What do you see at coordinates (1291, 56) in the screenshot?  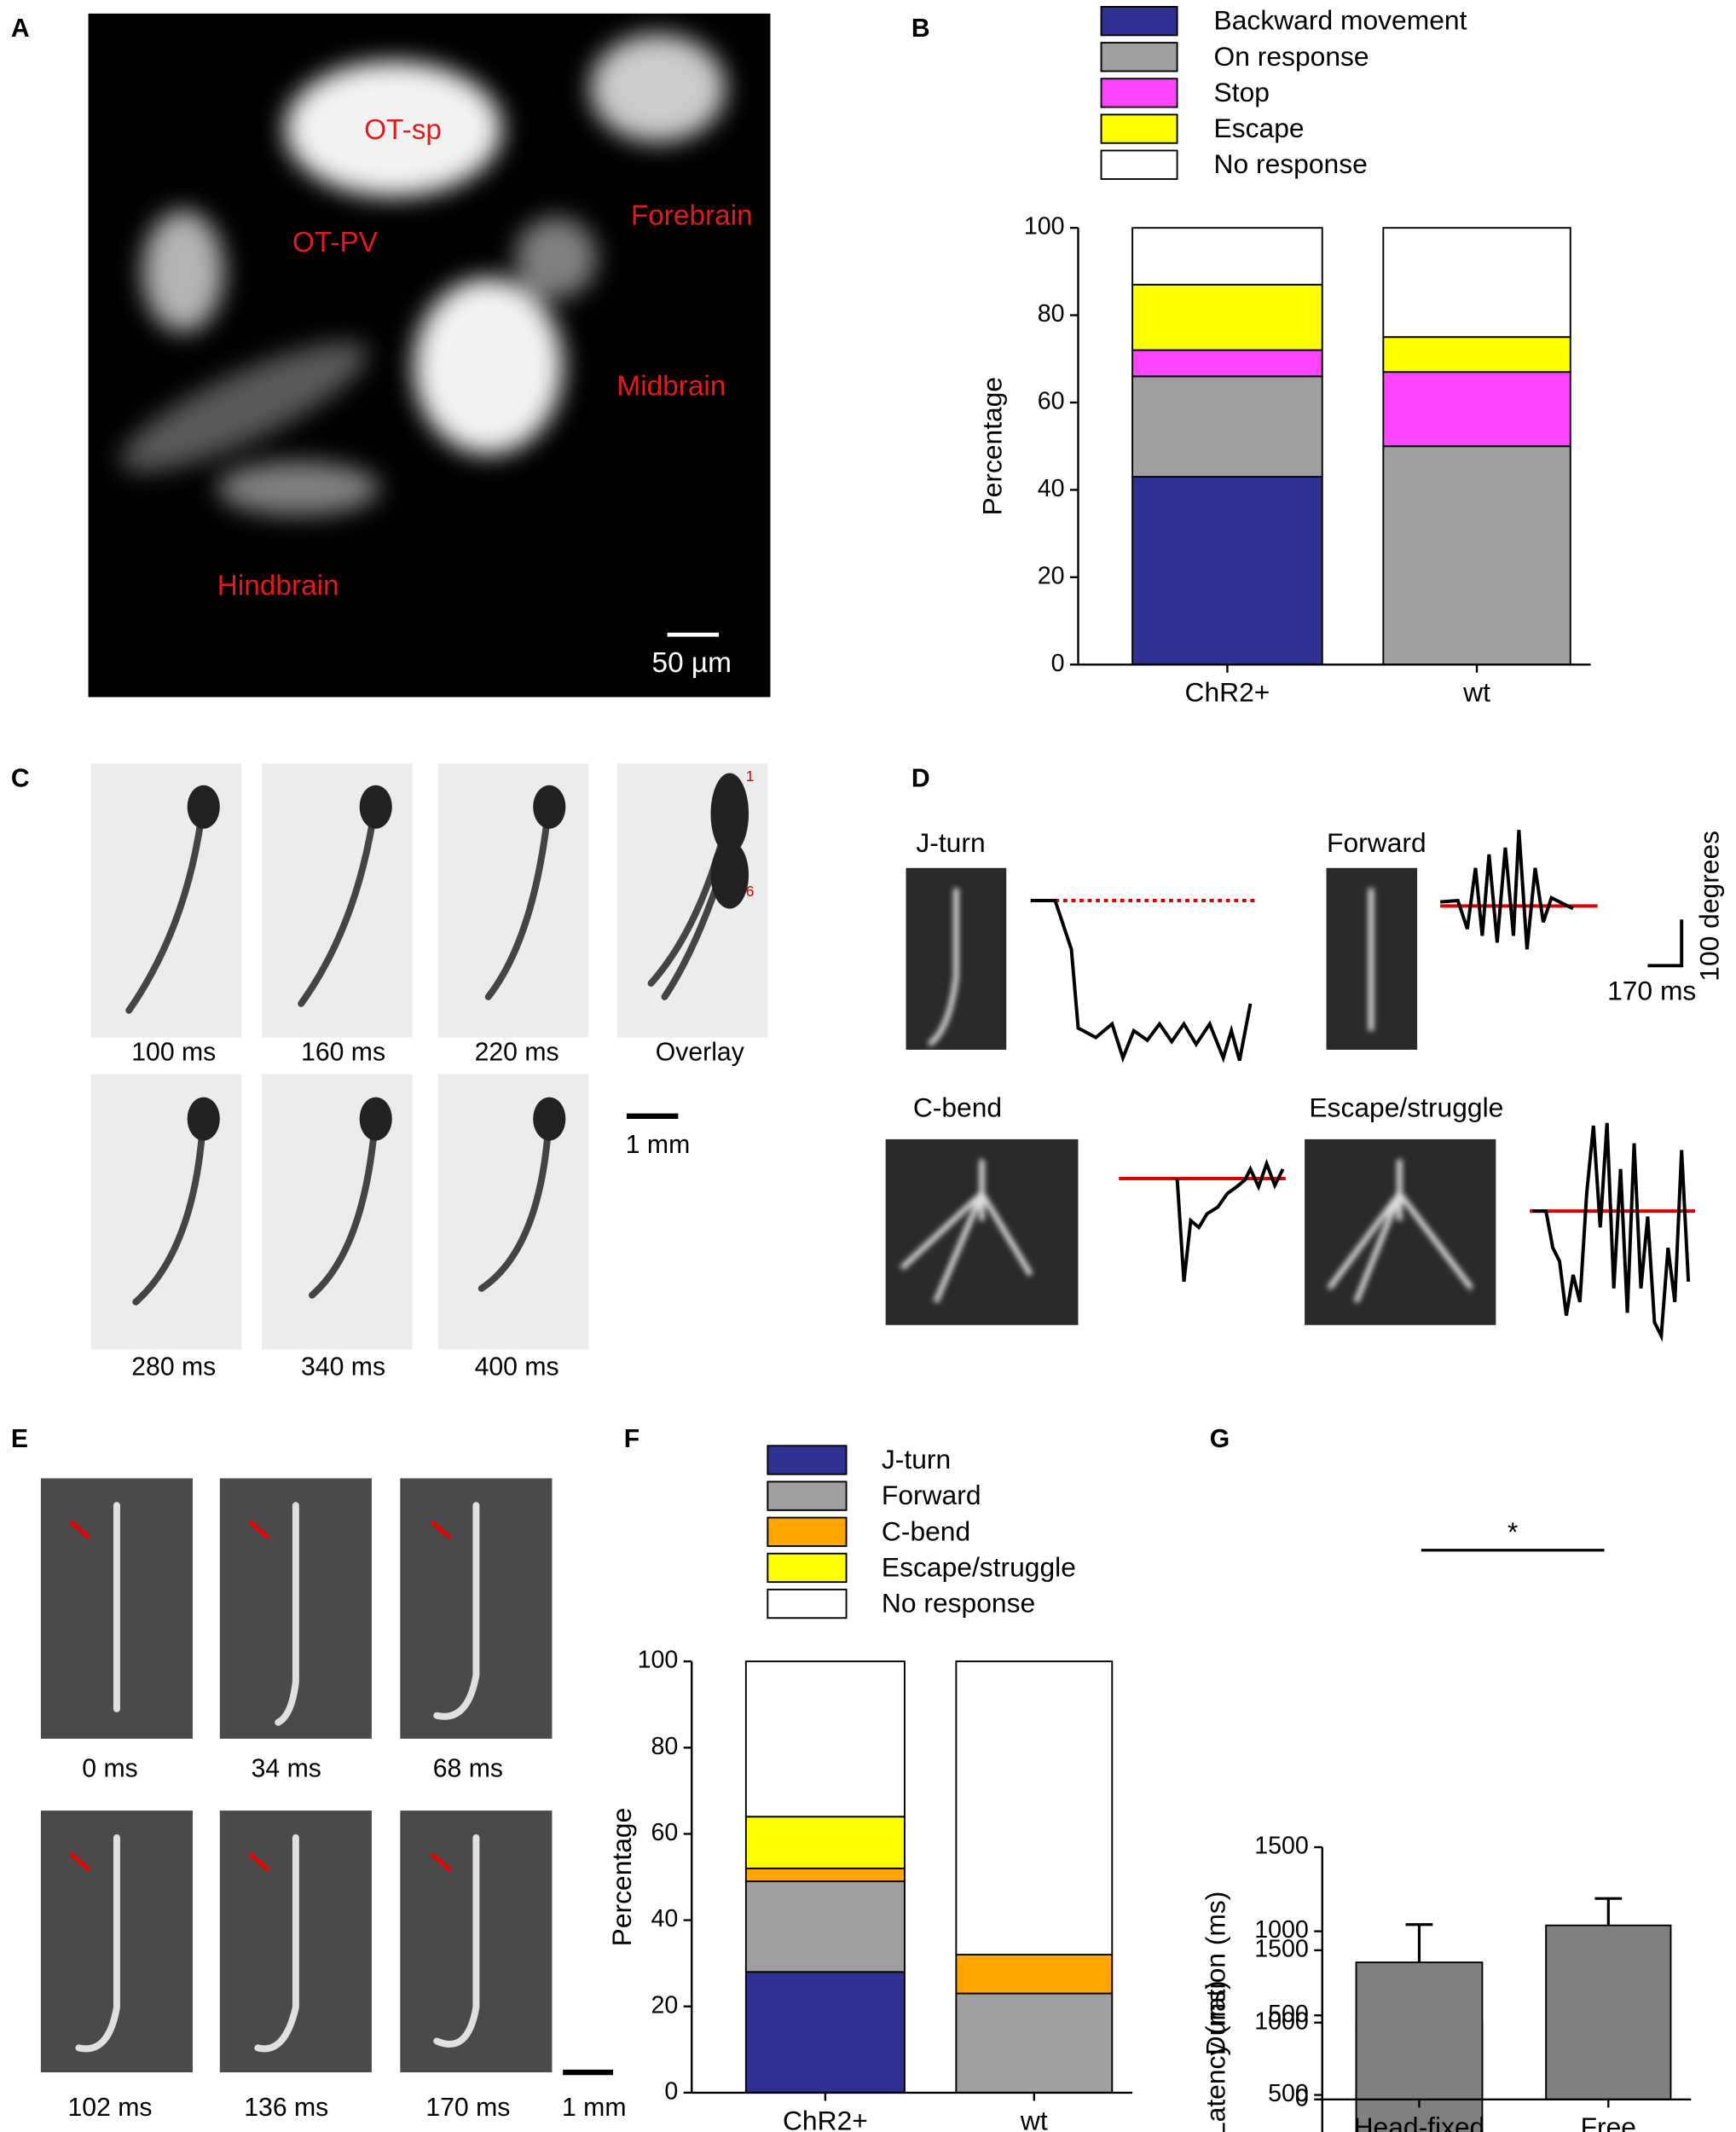 I see `legend-label: On response` at bounding box center [1291, 56].